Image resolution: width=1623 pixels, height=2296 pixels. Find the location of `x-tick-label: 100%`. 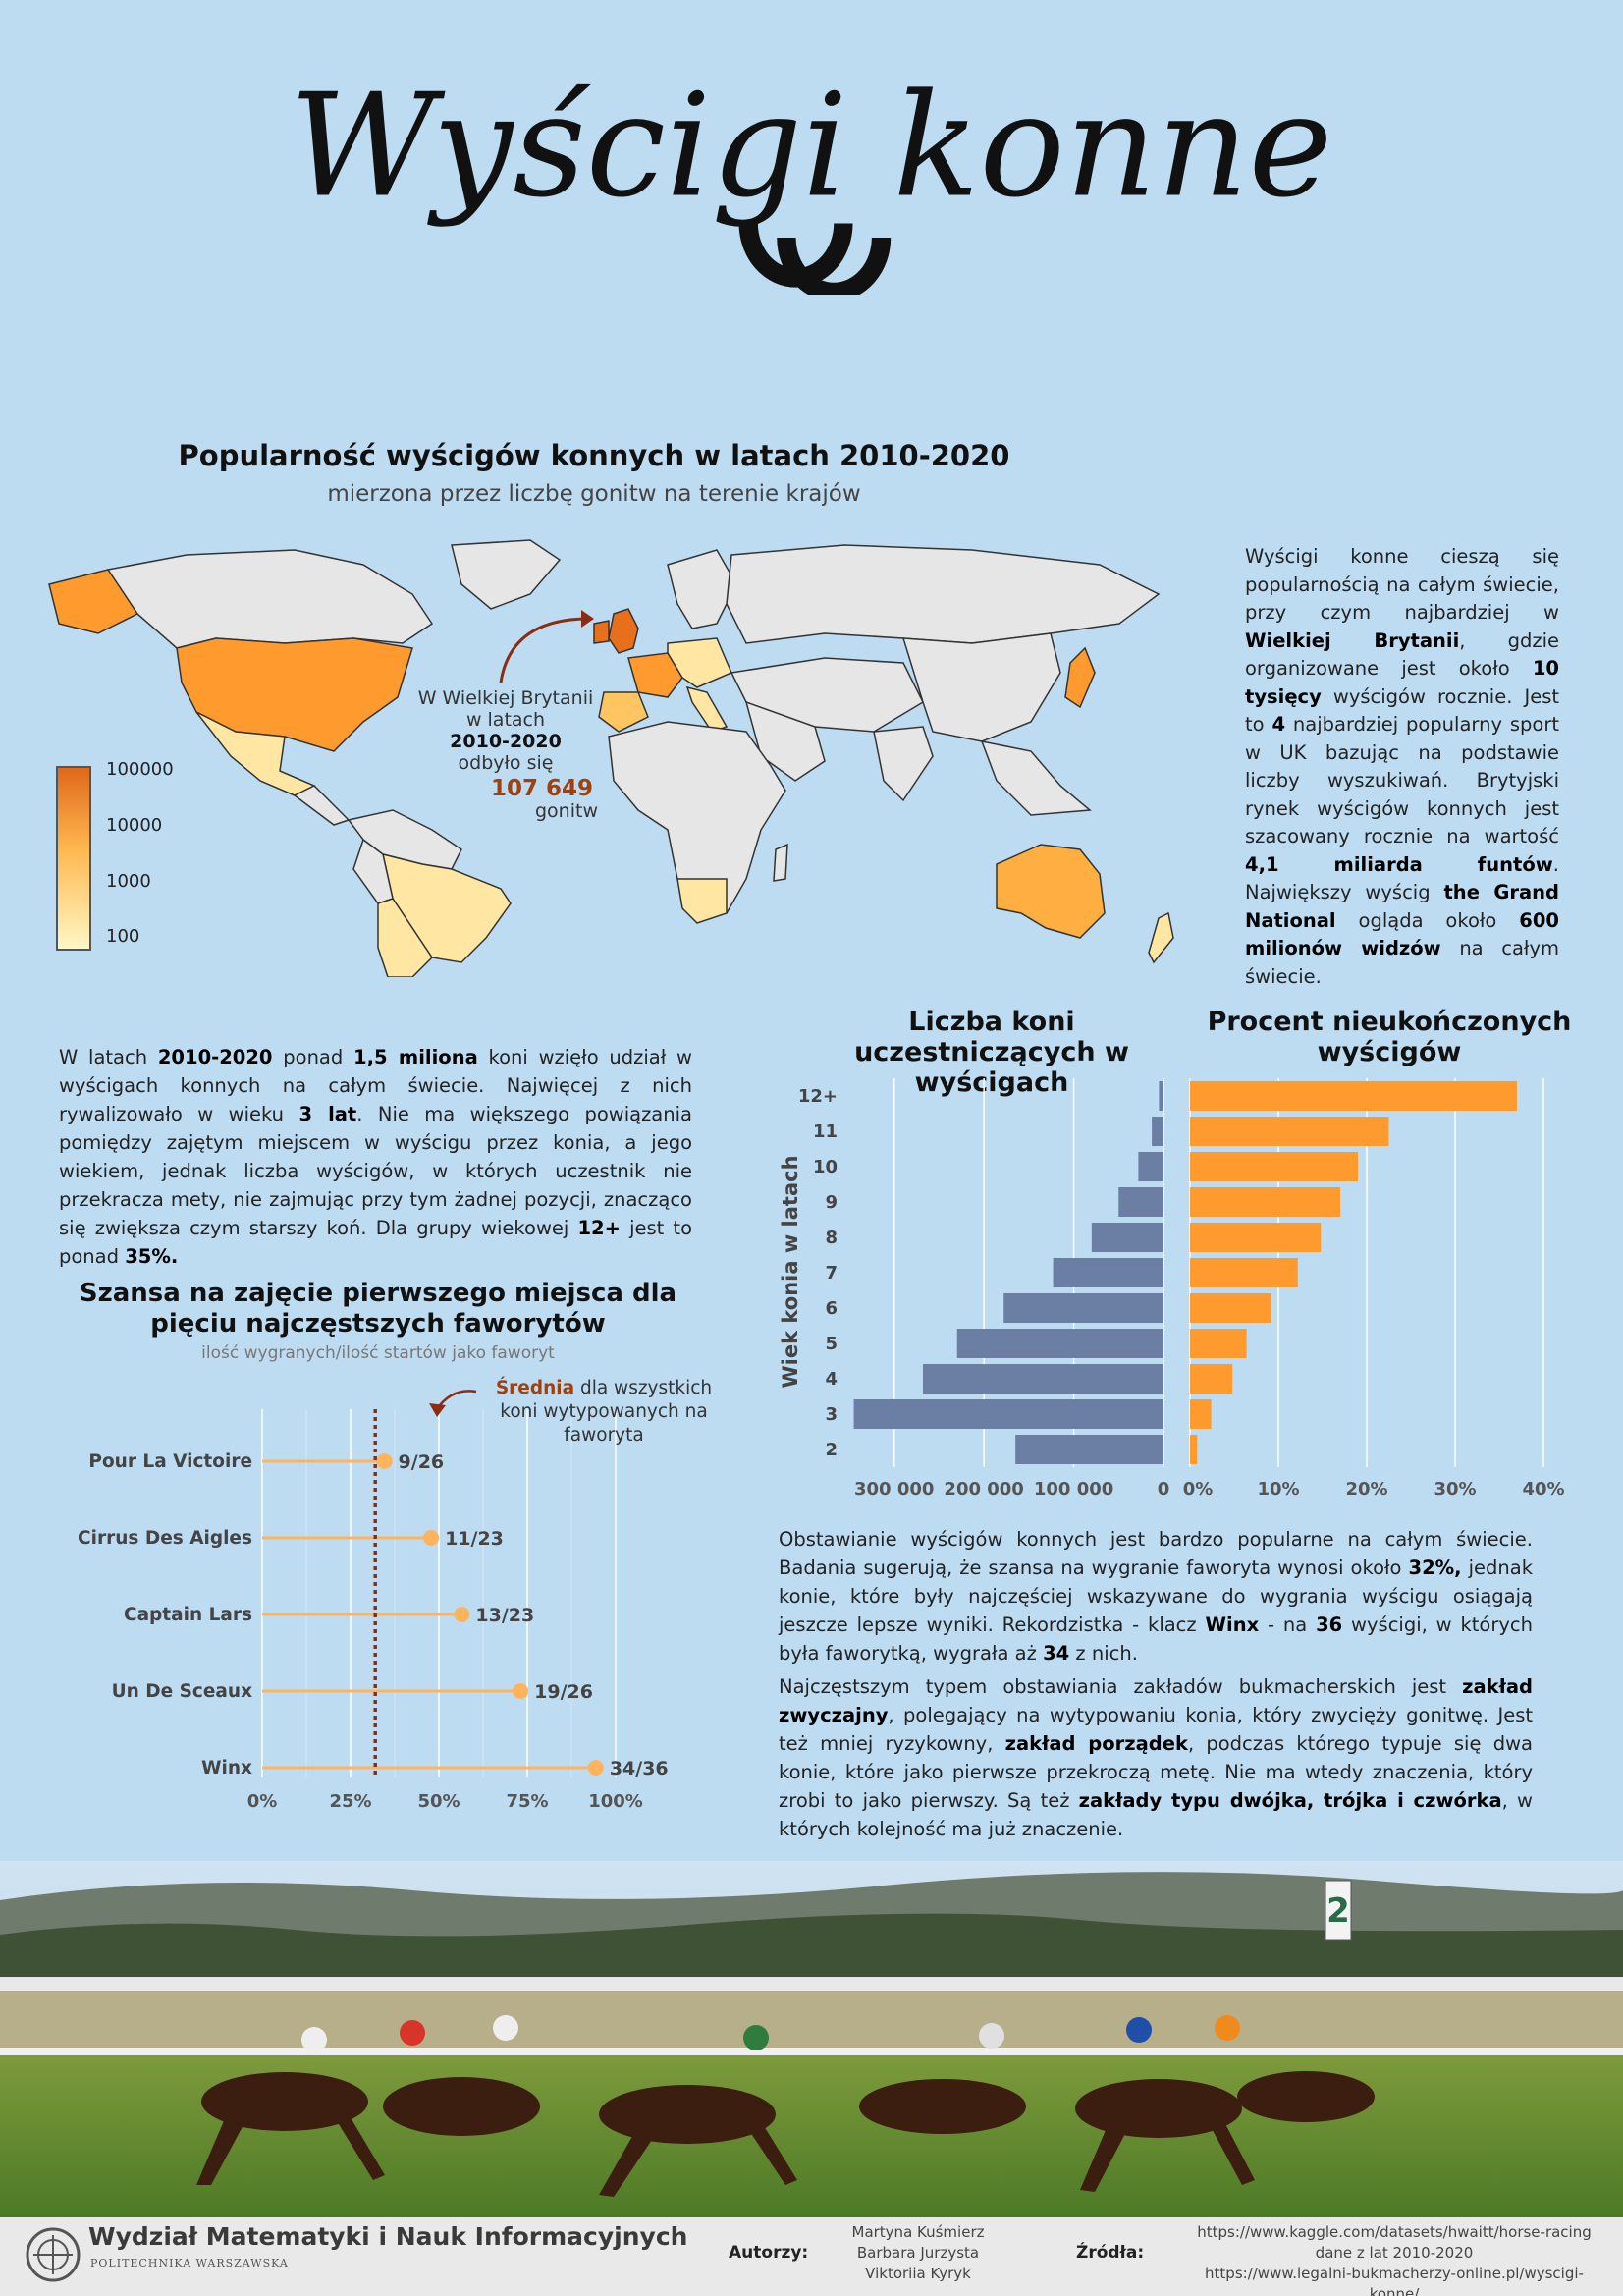

x-tick-label: 100% is located at coordinates (615, 1801).